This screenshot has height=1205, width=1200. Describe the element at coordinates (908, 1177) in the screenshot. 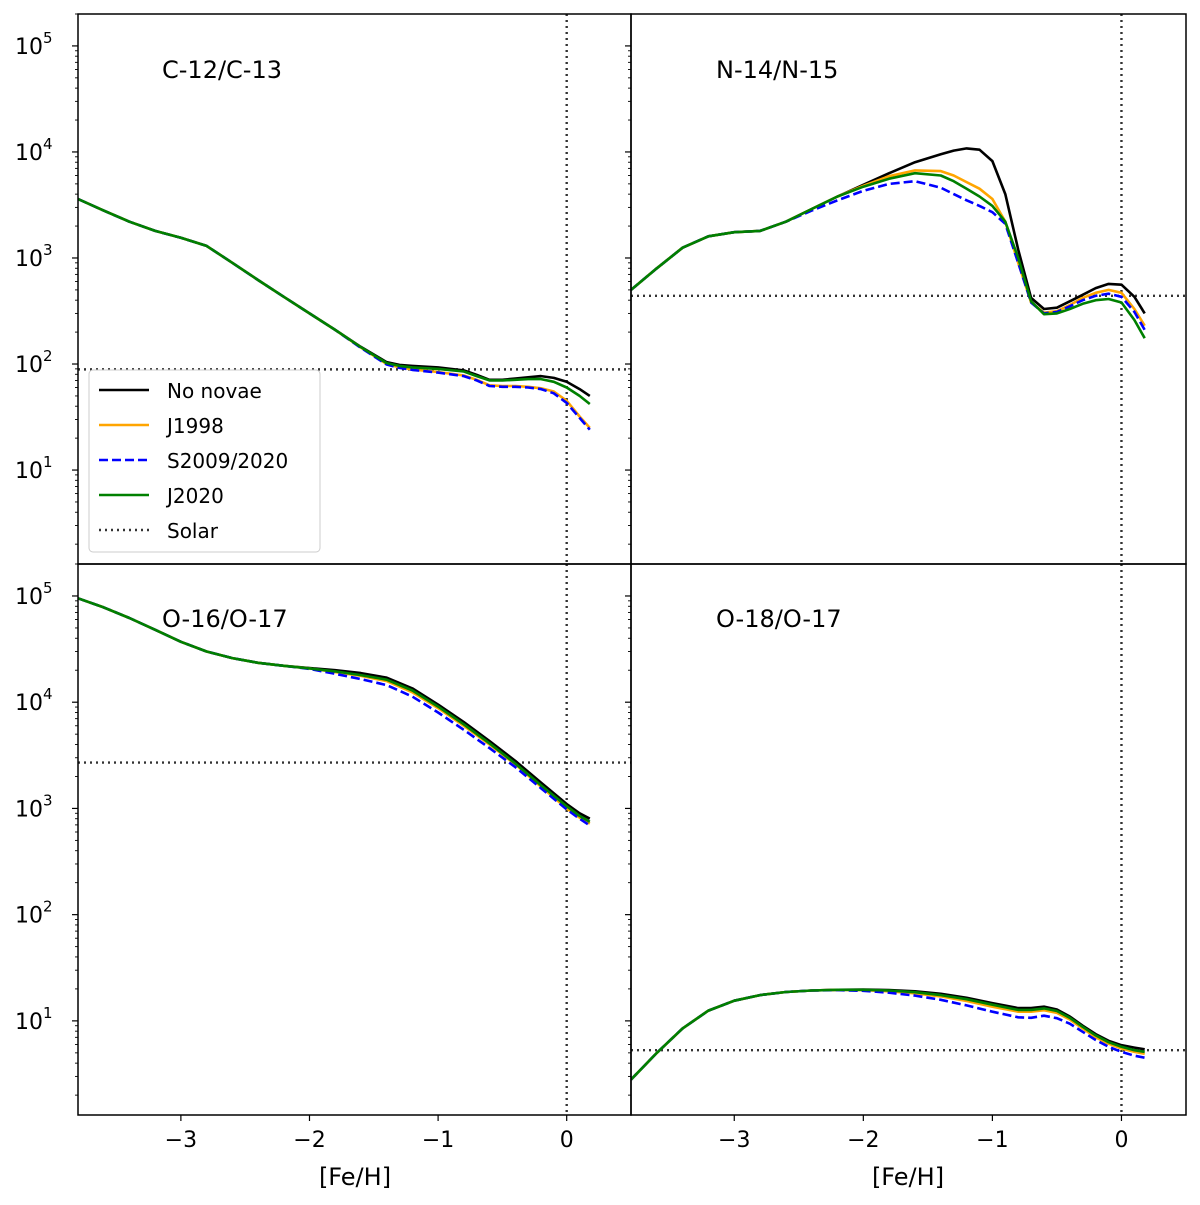

I see `x-axis-label-right: [Fe/H]` at that location.